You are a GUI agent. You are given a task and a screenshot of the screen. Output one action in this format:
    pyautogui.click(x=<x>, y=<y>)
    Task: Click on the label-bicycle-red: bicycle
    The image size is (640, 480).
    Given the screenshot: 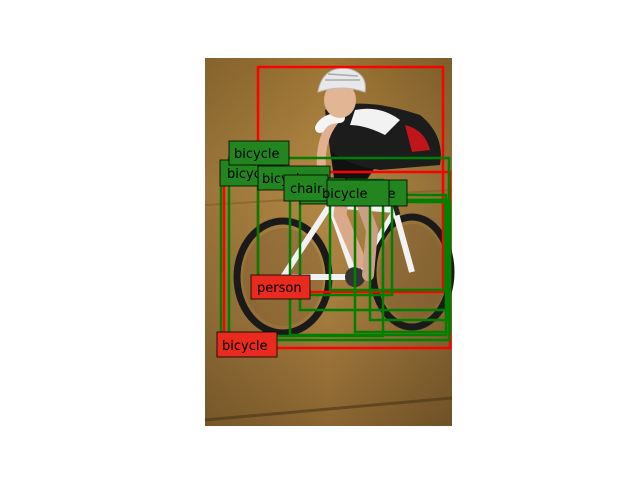 What is the action you would take?
    pyautogui.click(x=247, y=344)
    